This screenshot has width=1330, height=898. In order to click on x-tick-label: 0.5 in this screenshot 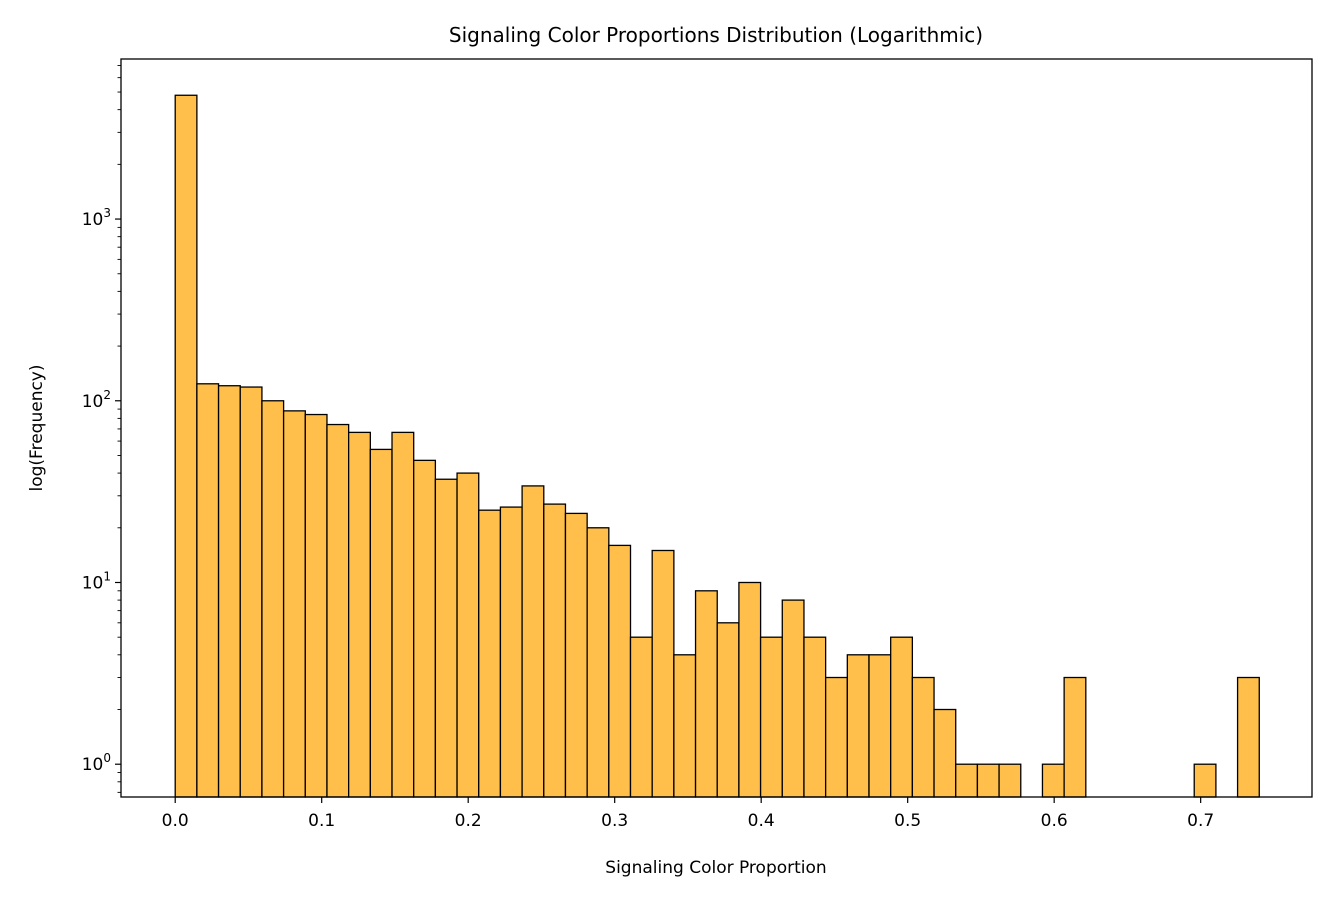, I will do `click(907, 821)`.